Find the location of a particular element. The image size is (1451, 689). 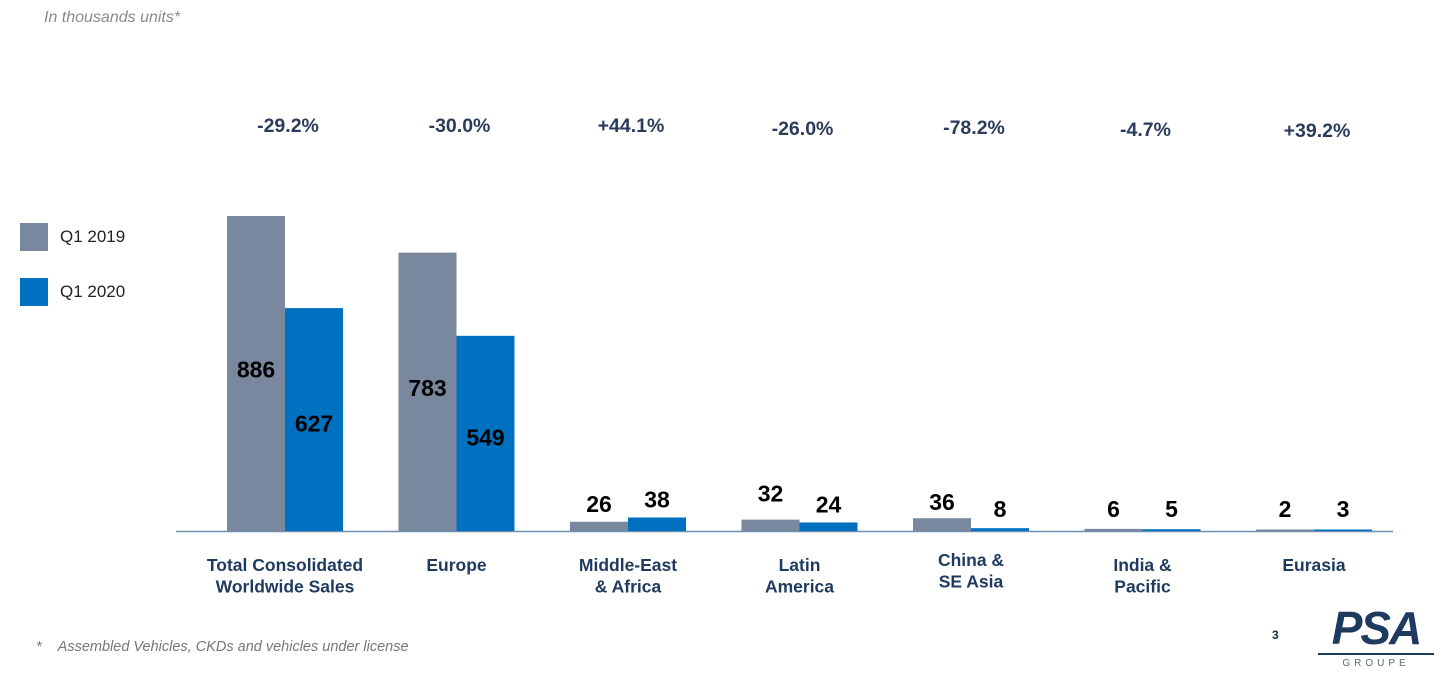

change-label: -30.0% is located at coordinates (460, 126).